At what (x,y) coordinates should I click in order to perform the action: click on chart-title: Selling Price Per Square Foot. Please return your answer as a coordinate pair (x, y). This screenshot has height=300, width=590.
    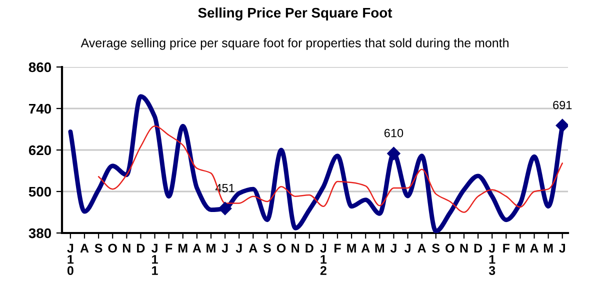
    Looking at the image, I should click on (295, 14).